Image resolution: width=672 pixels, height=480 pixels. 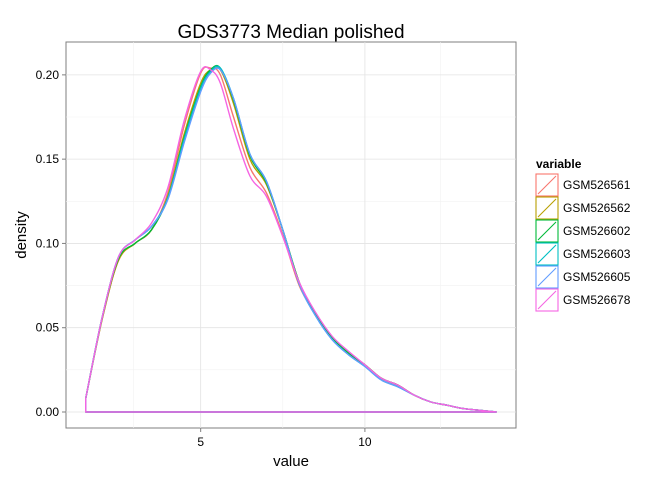 I want to click on y-axis-title: density, so click(x=21, y=235).